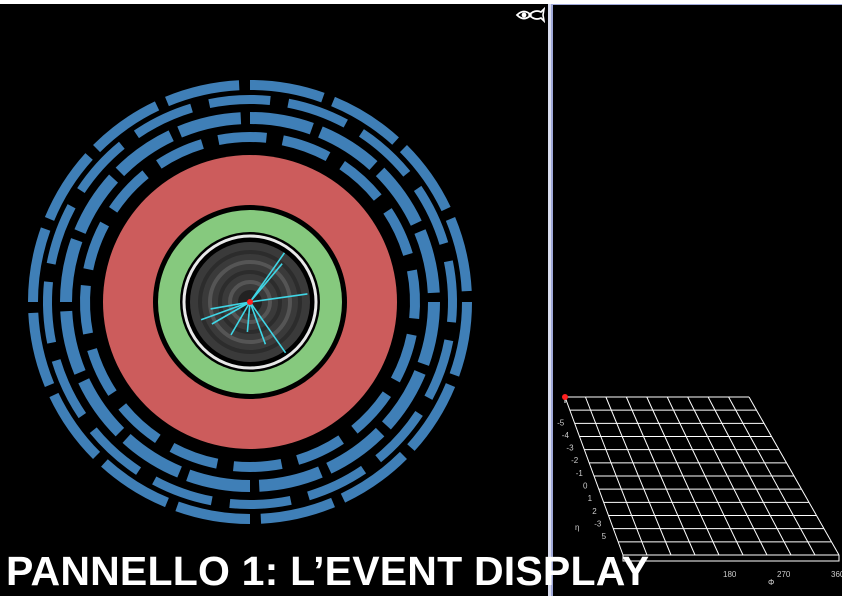 This screenshot has width=842, height=596. What do you see at coordinates (549, 300) in the screenshot?
I see `pane-divider` at bounding box center [549, 300].